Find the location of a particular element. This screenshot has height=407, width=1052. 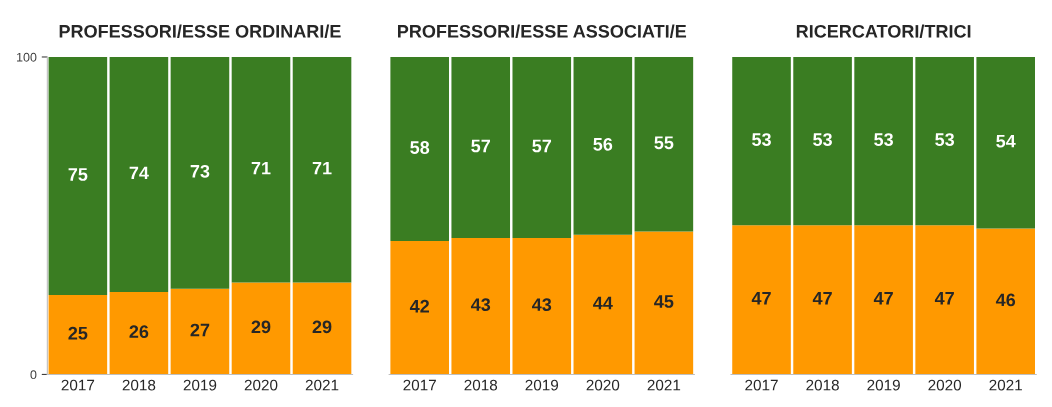

data-label: 25 is located at coordinates (78, 333).